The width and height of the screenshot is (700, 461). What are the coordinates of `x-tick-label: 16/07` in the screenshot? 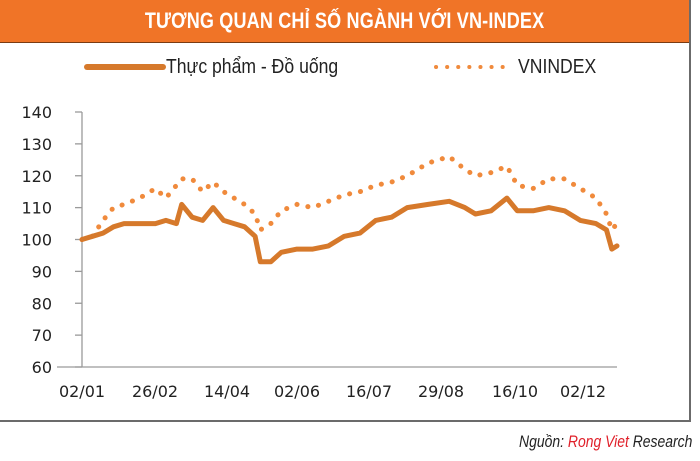 It's located at (369, 391).